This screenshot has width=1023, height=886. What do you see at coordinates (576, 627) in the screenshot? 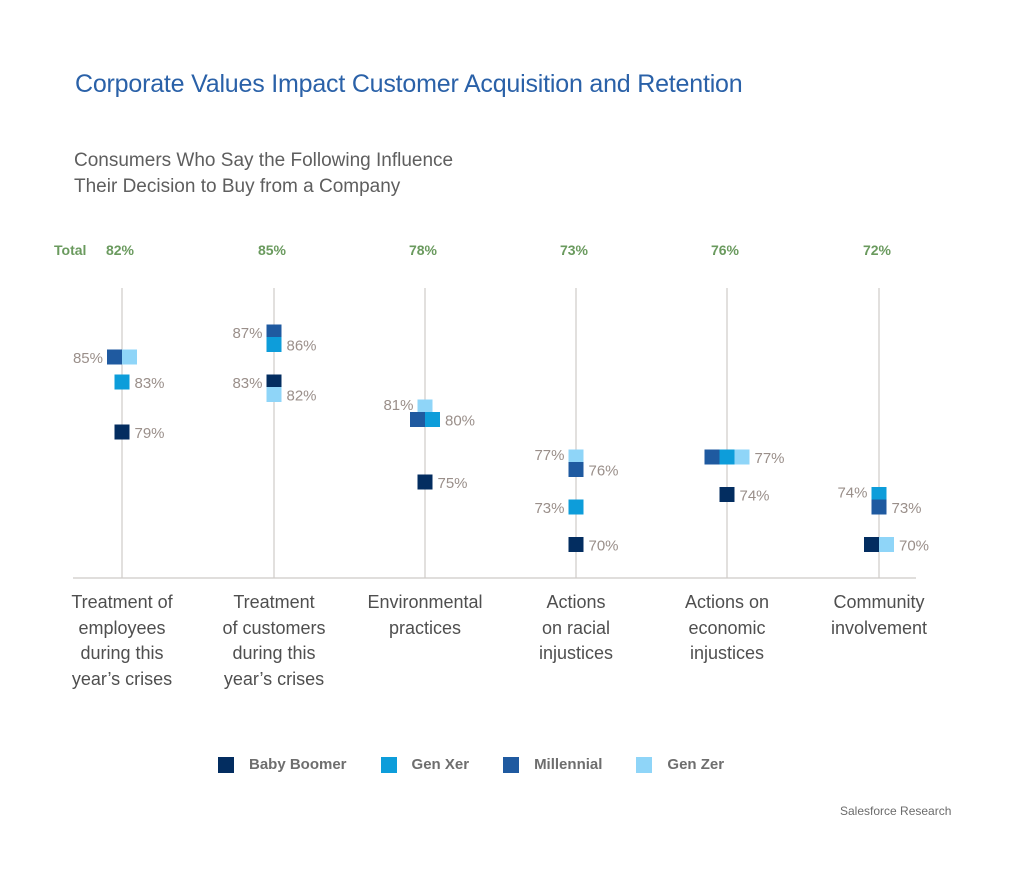
I see `category-label: Actions on racial injustices` at bounding box center [576, 627].